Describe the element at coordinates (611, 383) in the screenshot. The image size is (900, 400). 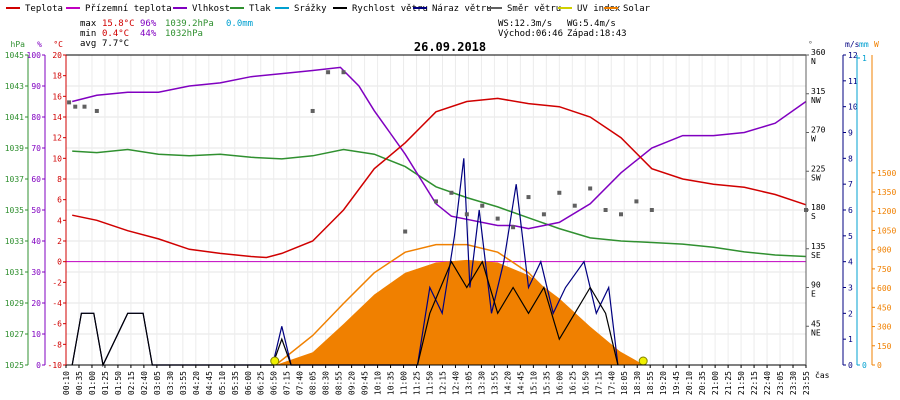
I see `x-tick-label: 17:40` at that location.